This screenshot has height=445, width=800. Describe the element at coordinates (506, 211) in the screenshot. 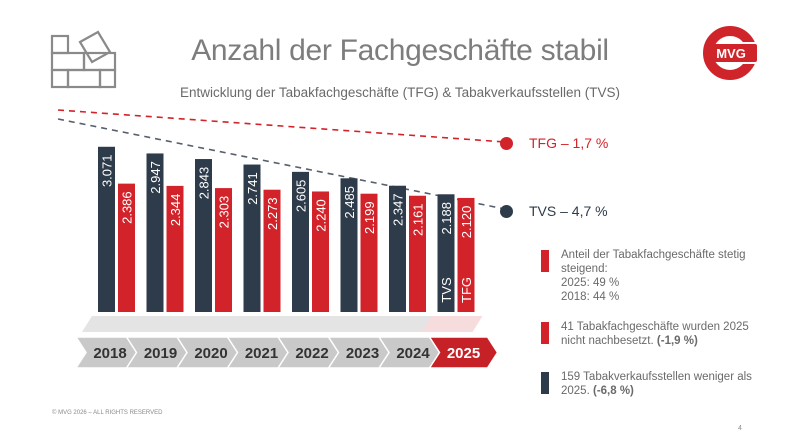

I see `legend-dot-tvs` at that location.